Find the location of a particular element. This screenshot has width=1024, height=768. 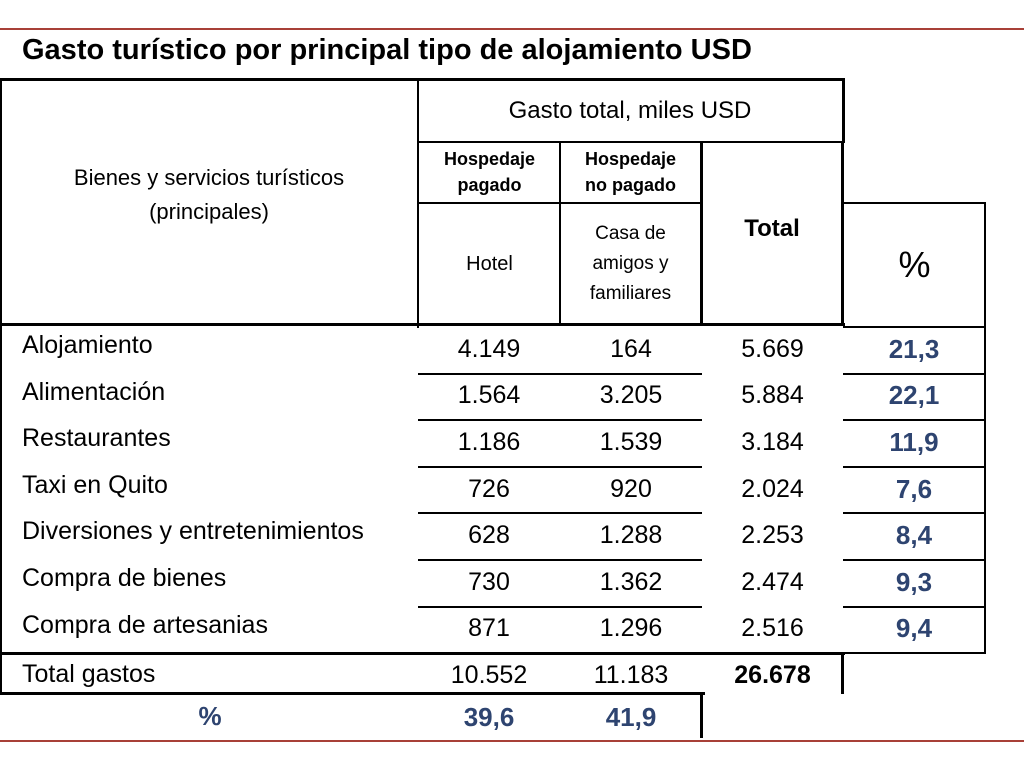

row-label: Alimentación is located at coordinates (94, 391).